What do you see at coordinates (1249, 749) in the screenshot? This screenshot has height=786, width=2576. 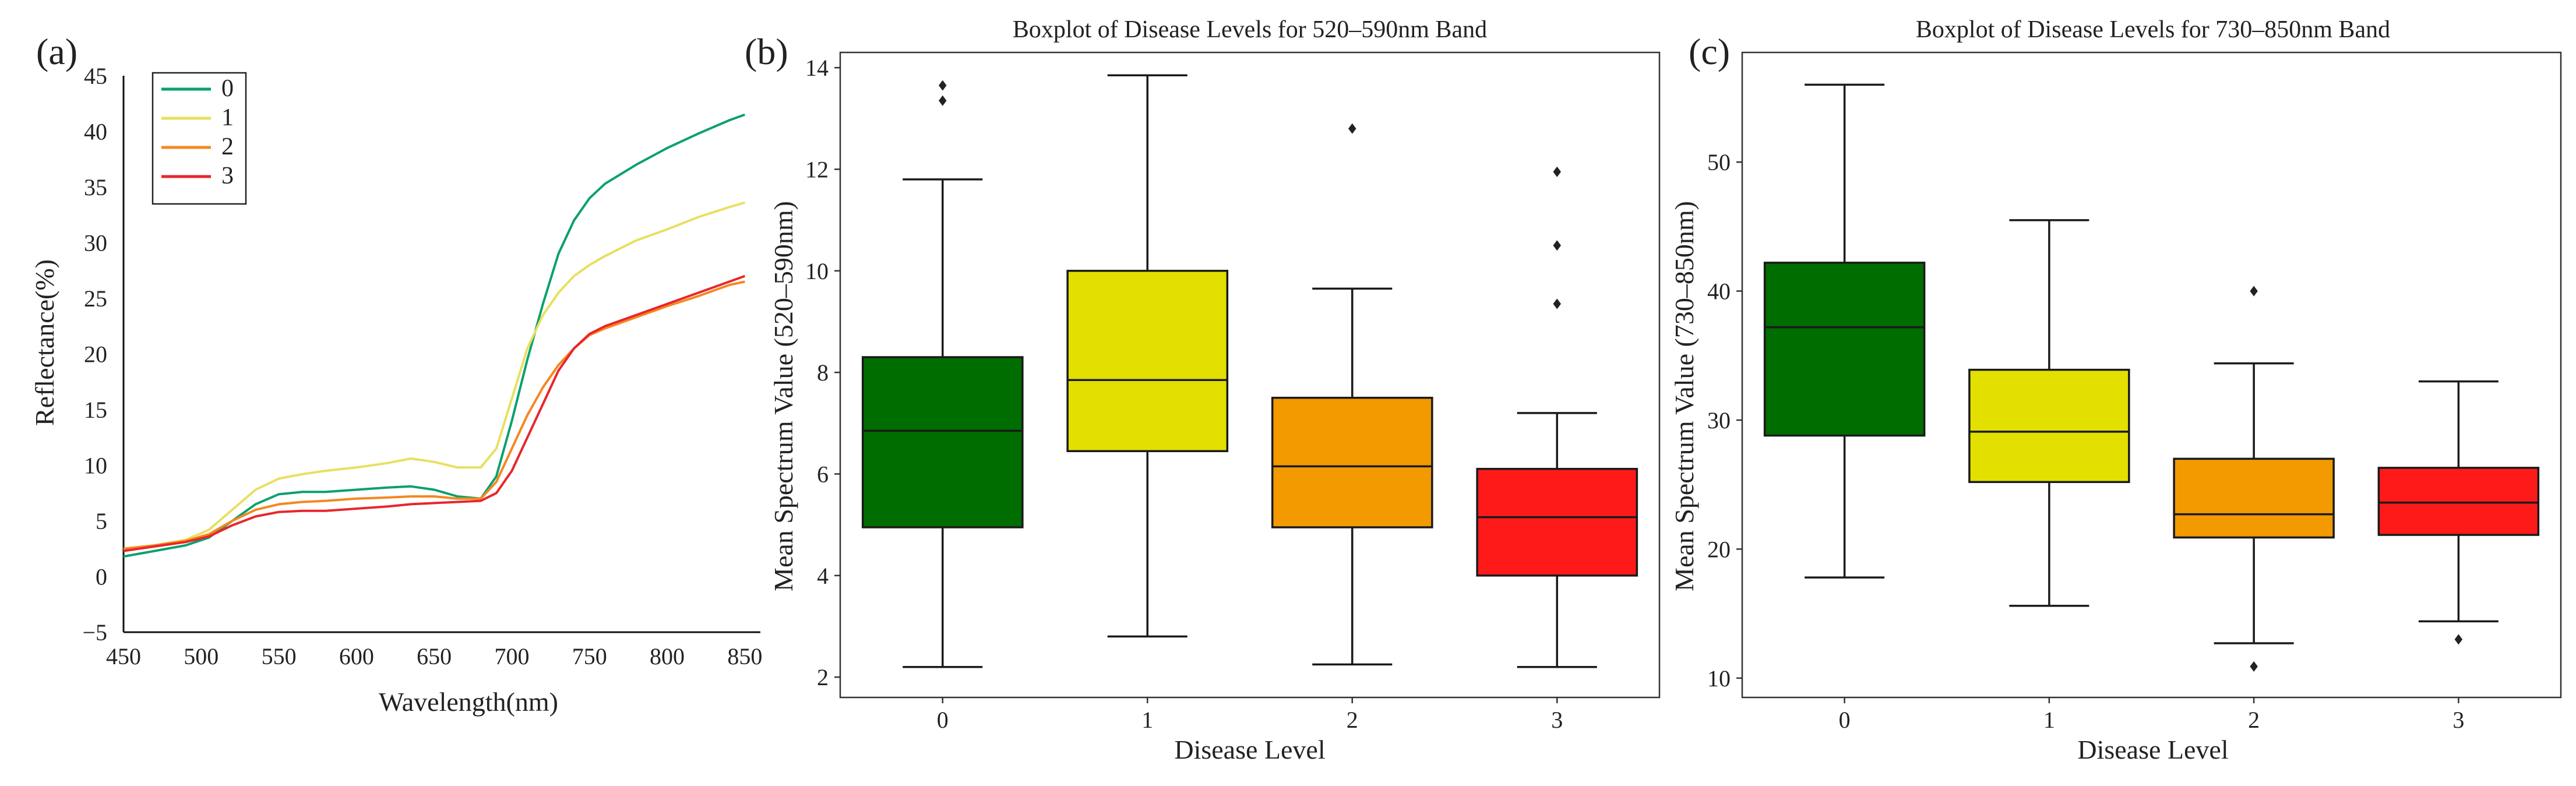 I see `panel-b-x-axis-title: Disease Level` at bounding box center [1249, 749].